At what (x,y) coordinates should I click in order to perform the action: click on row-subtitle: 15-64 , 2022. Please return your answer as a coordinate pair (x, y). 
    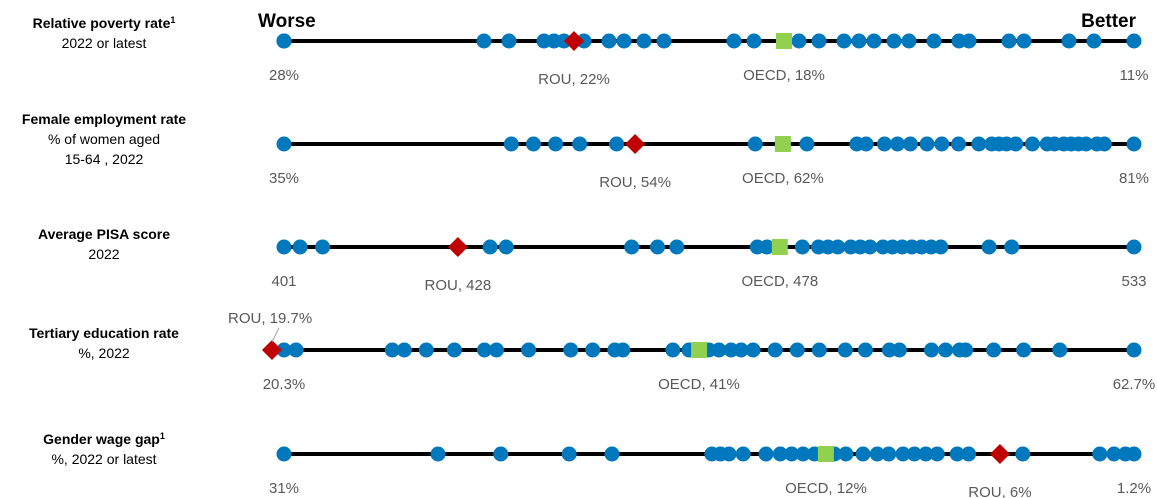
    Looking at the image, I should click on (104, 159).